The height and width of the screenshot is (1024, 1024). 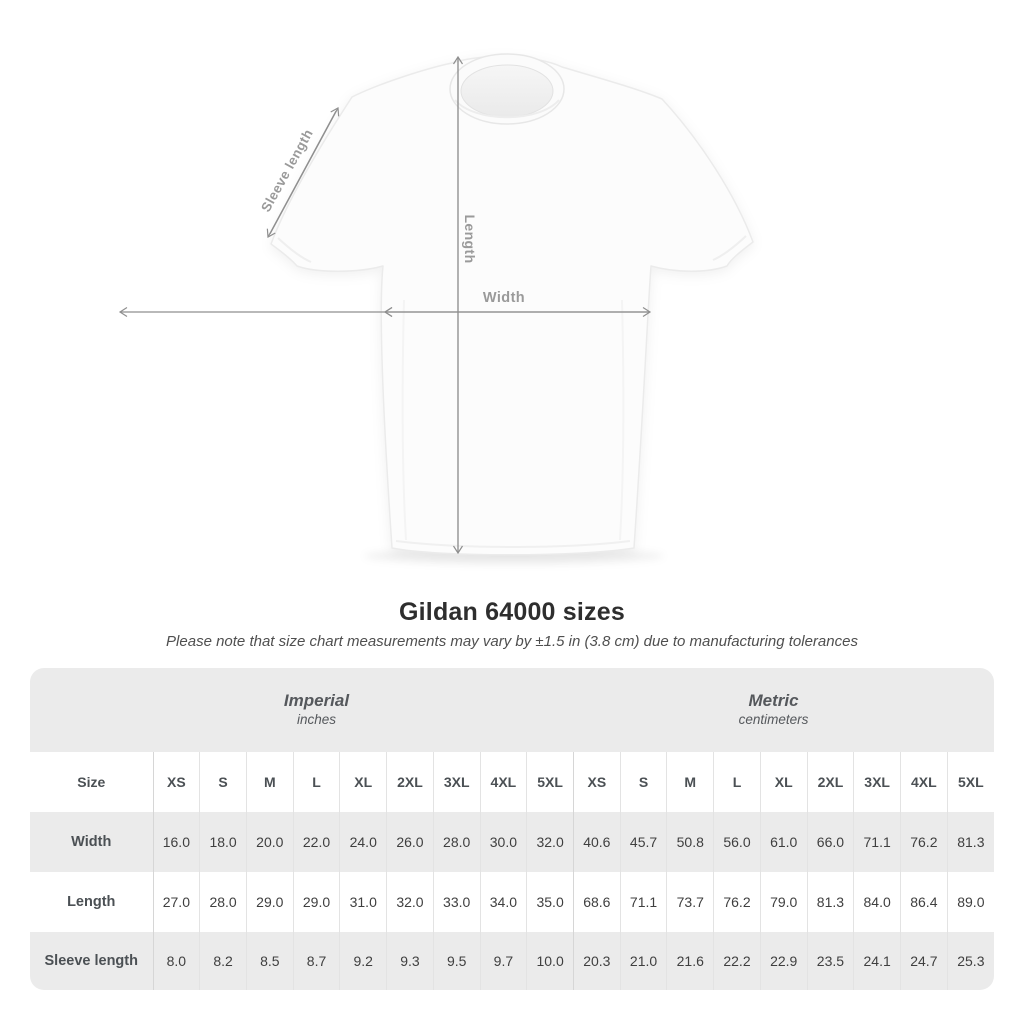 I want to click on size-header-cell: XL, so click(x=783, y=782).